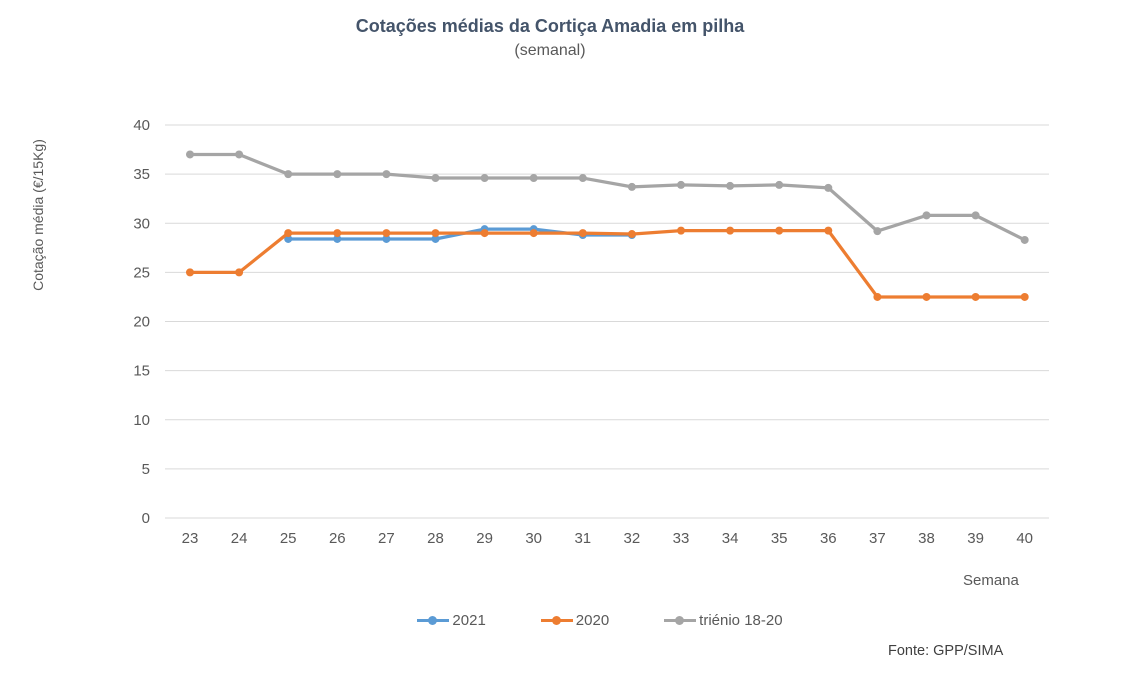  I want to click on chart-subtitle: (semanal), so click(550, 50).